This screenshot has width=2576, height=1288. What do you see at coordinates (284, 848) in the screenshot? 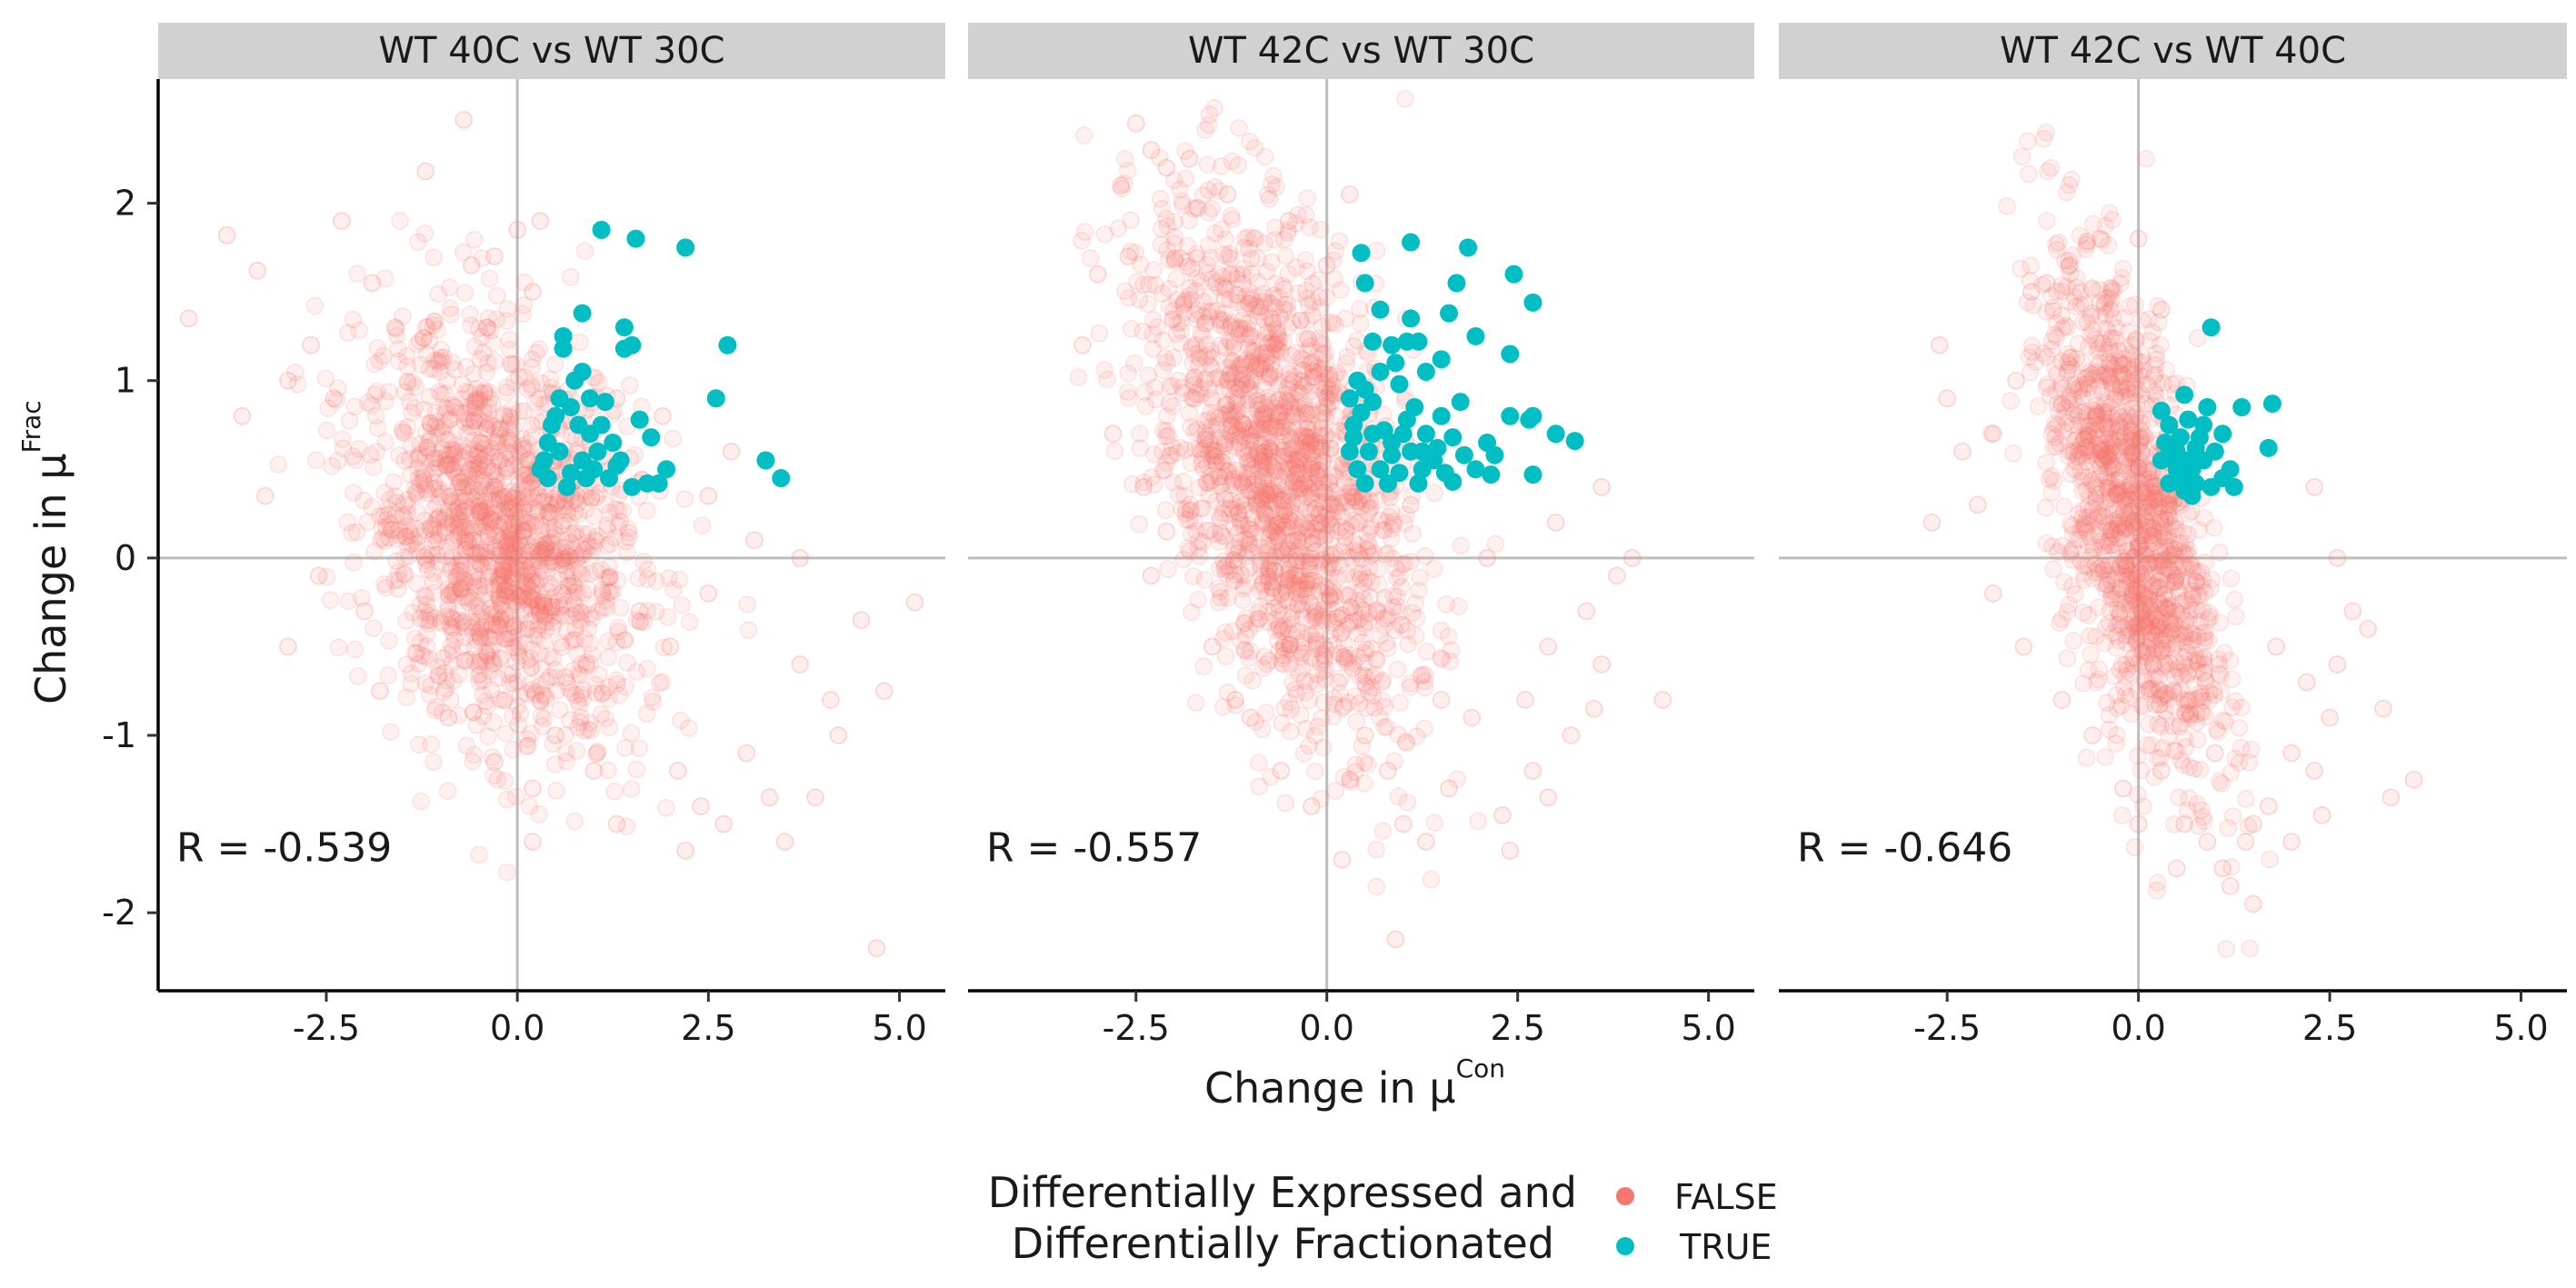
I see `correlation-annotation: R = -0.539` at bounding box center [284, 848].